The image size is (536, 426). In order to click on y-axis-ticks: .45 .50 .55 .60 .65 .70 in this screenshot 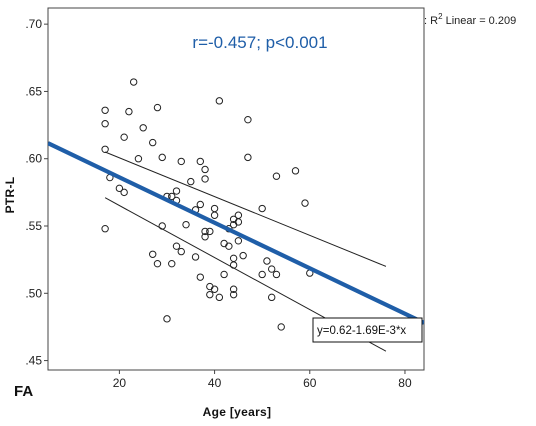, I will do `click(36, 192)`.